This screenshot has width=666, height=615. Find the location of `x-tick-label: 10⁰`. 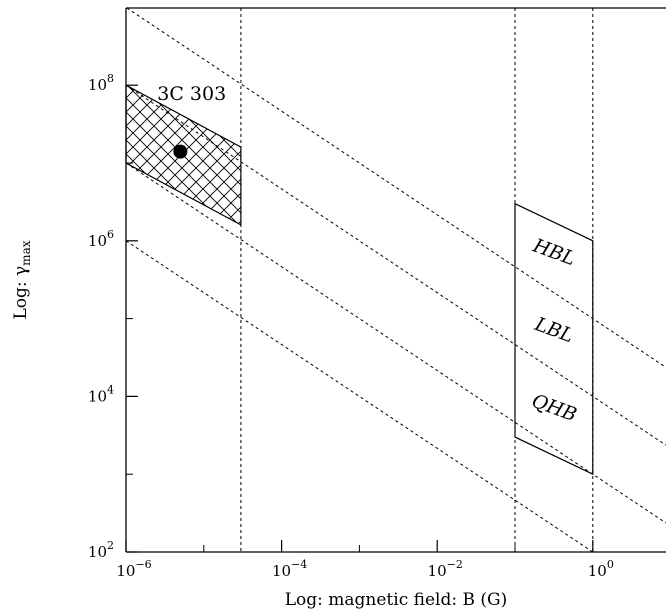

x-tick-label: 10⁰ is located at coordinates (601, 569).